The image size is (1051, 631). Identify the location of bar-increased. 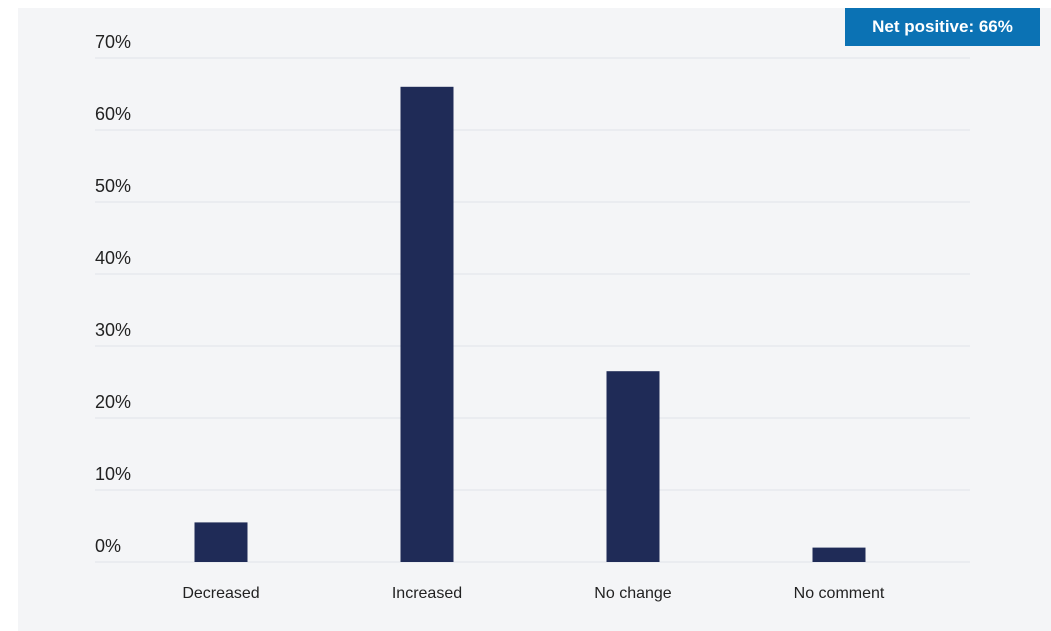
(427, 324).